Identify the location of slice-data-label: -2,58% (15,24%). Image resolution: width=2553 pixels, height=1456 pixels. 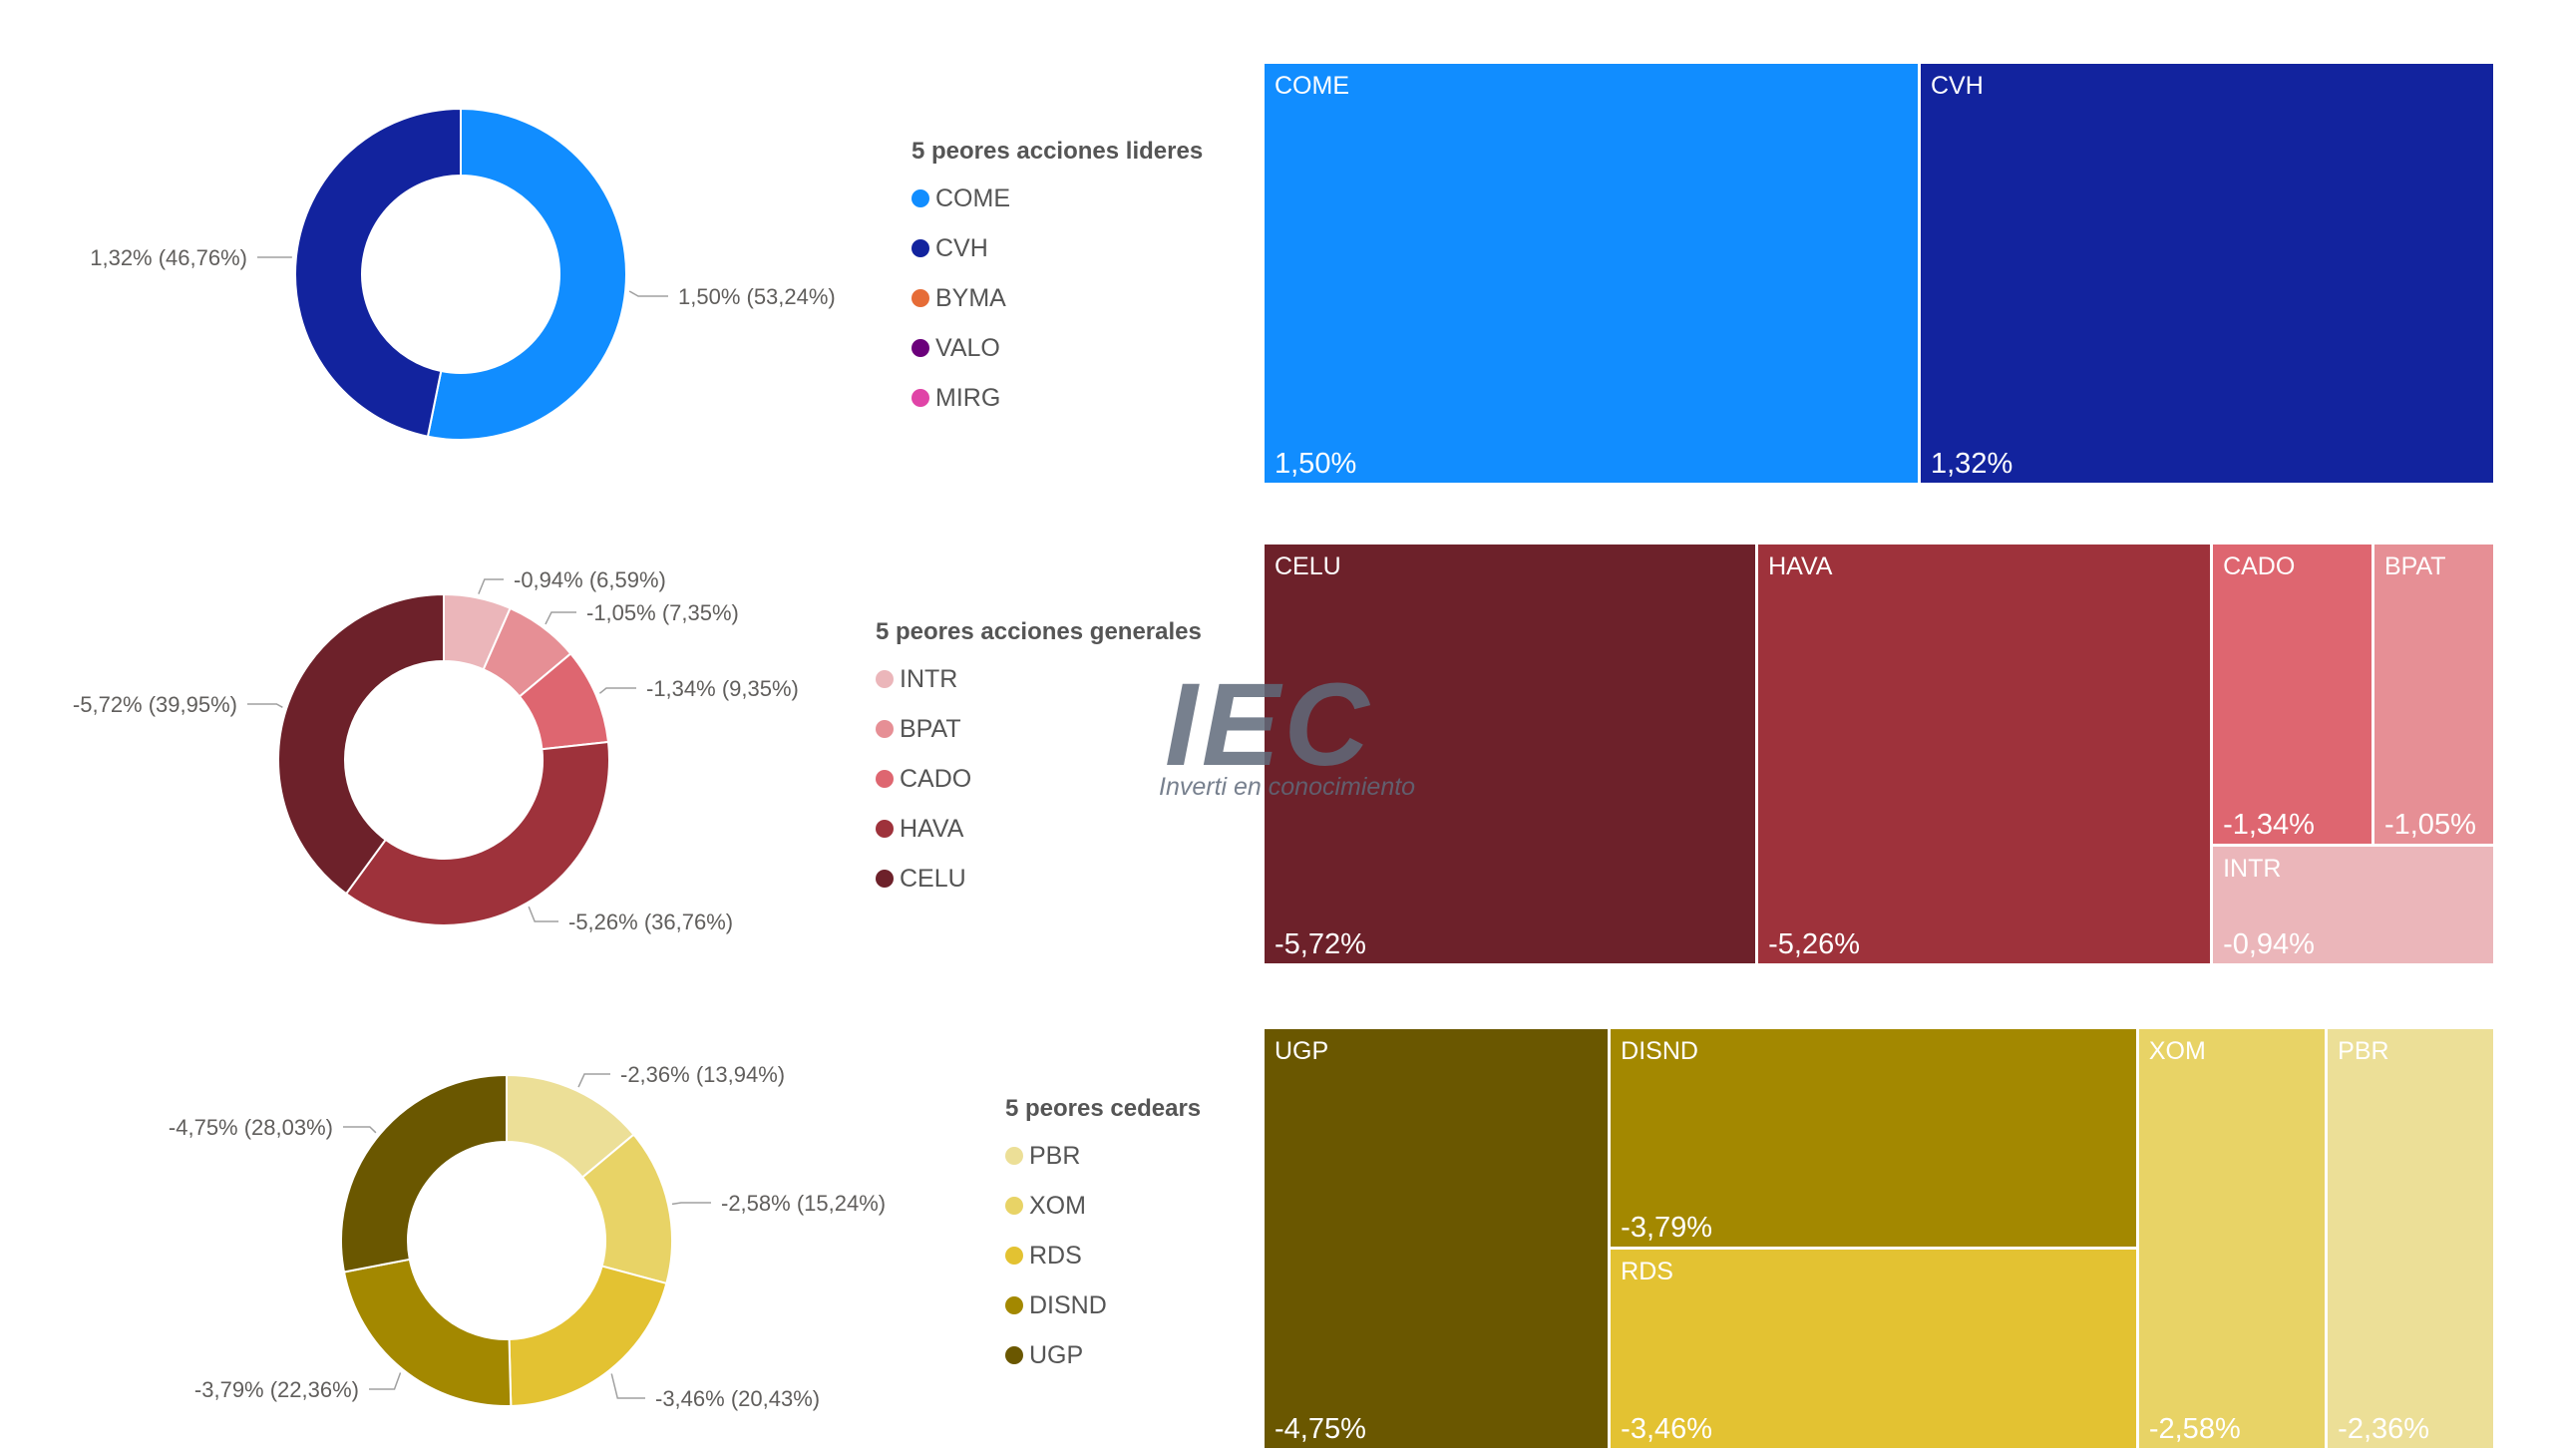
(804, 1203).